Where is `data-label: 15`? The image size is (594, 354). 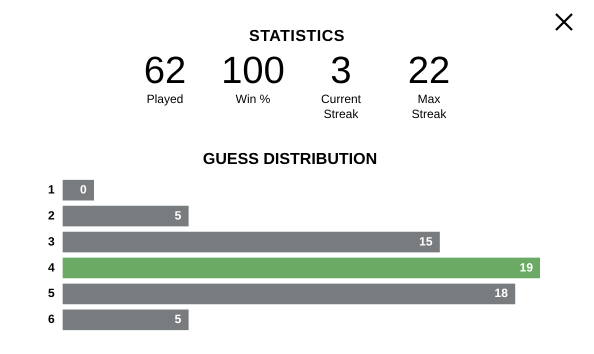
data-label: 15 is located at coordinates (426, 241).